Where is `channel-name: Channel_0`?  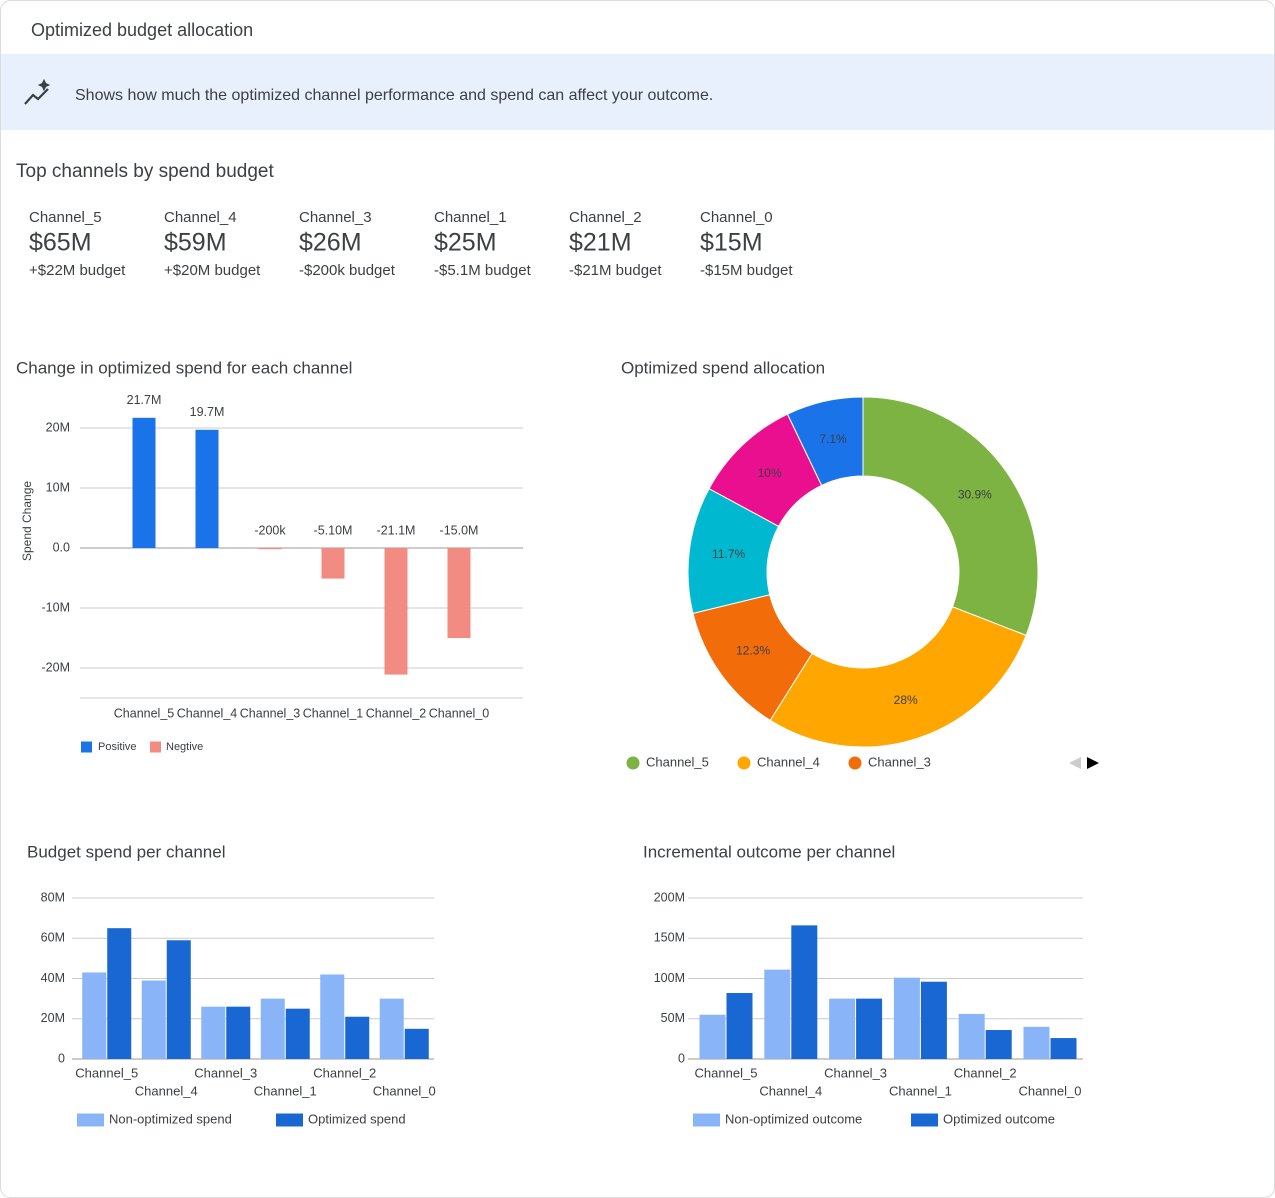 channel-name: Channel_0 is located at coordinates (736, 217).